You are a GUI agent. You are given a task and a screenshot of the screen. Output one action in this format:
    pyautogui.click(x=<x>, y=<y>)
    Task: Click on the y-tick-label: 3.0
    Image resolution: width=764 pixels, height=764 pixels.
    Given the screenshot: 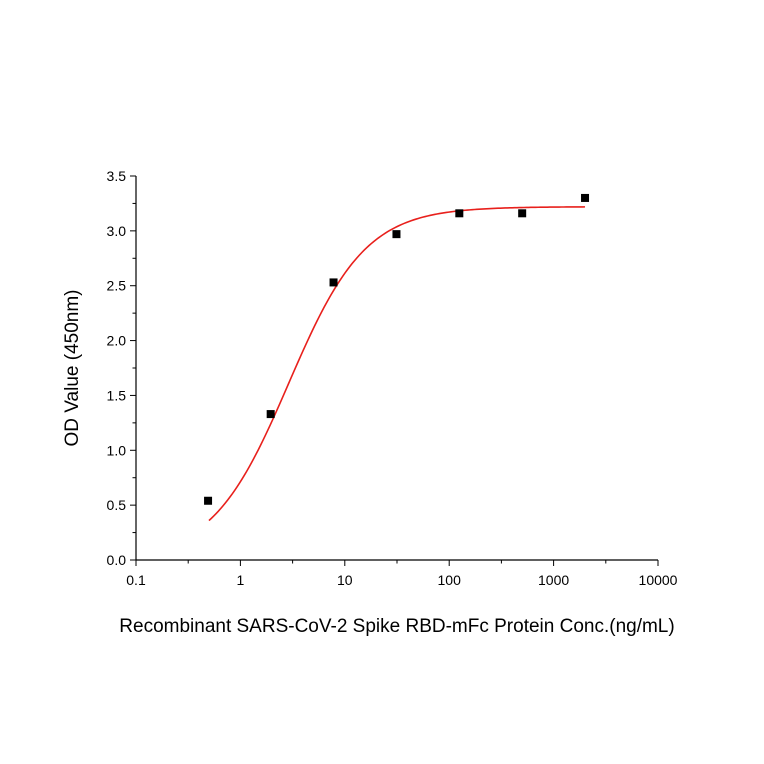 What is the action you would take?
    pyautogui.click(x=117, y=231)
    